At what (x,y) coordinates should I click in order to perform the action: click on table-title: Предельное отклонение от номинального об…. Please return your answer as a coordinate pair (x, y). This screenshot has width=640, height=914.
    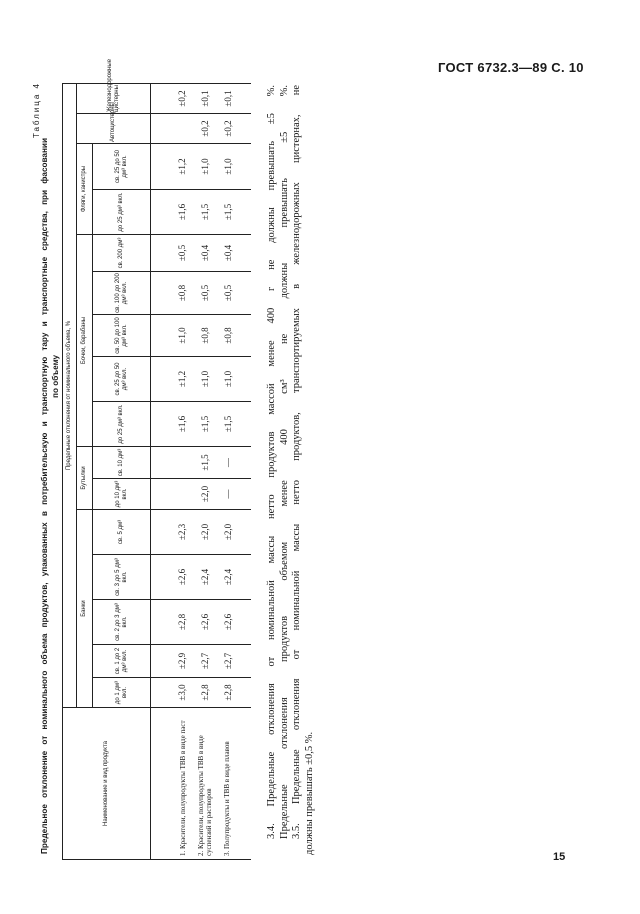
    Looking at the image, I should click on (44, 496).